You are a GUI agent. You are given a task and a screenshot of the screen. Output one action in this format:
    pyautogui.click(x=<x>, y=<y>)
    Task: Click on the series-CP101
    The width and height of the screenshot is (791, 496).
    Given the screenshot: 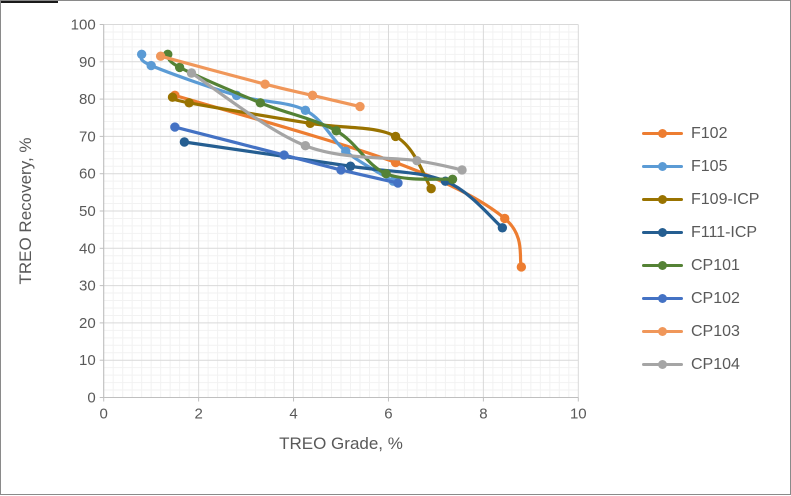 What is the action you would take?
    pyautogui.click(x=310, y=116)
    